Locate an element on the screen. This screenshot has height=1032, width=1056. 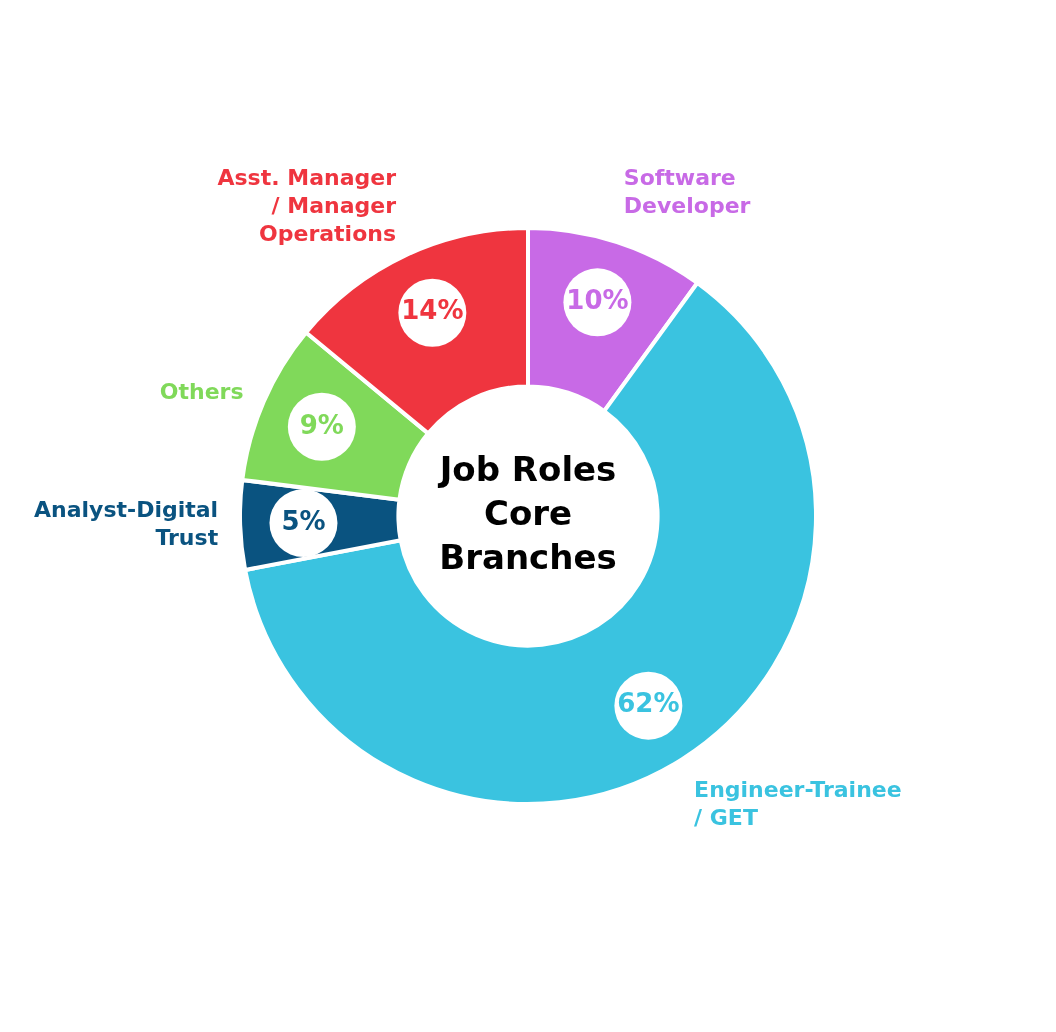
data-label: 14% is located at coordinates (432, 310).